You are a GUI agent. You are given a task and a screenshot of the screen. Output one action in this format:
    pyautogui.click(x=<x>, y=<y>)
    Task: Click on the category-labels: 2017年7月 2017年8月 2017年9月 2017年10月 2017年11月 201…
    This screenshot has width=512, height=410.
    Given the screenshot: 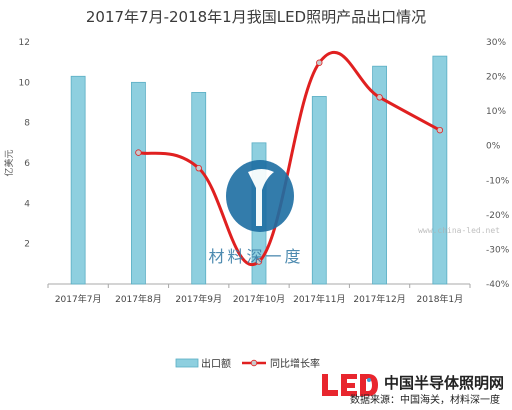 What is the action you would take?
    pyautogui.click(x=259, y=294)
    